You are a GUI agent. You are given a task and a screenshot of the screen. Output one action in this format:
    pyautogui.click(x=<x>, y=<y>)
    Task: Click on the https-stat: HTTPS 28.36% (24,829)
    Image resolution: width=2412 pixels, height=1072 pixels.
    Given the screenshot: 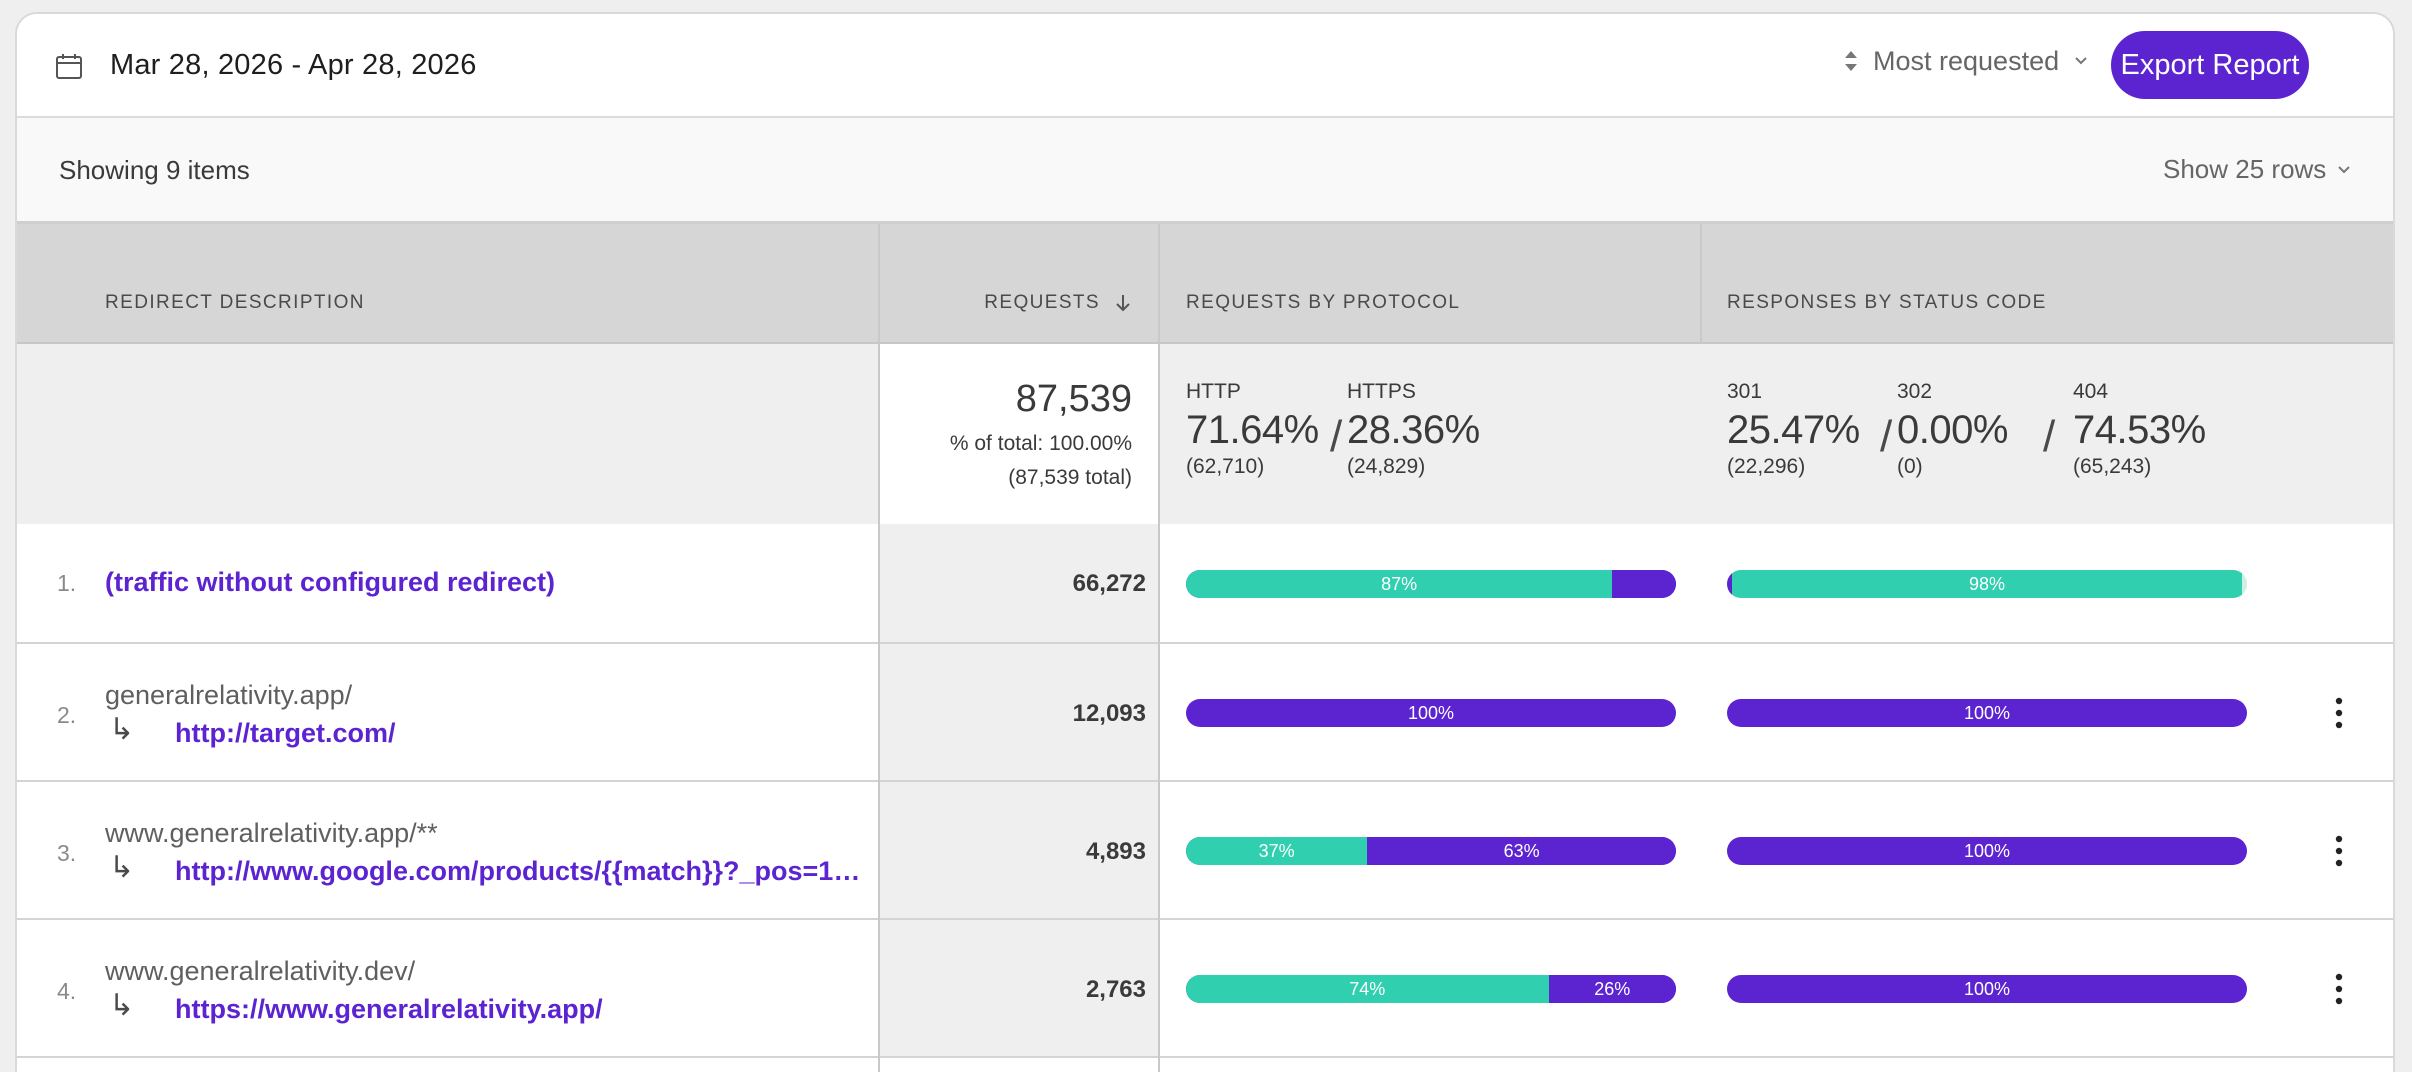 What is the action you would take?
    pyautogui.click(x=1413, y=429)
    